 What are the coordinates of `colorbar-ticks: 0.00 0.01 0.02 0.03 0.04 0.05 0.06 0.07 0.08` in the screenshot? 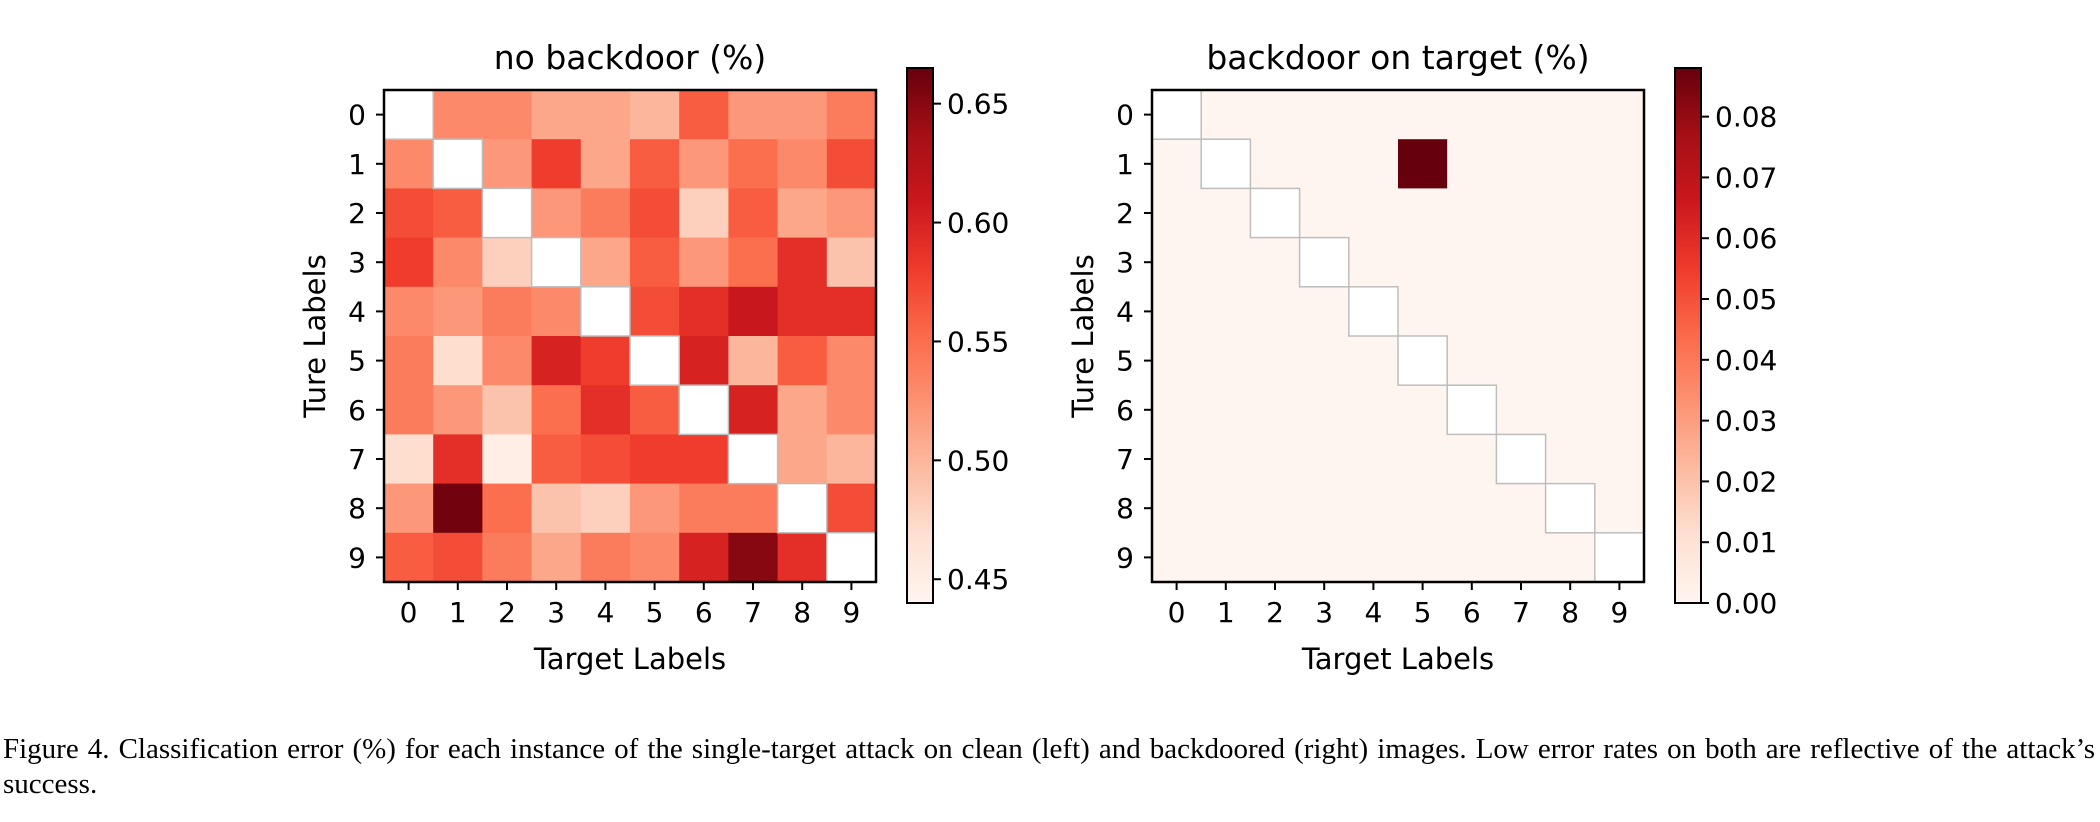 It's located at (1739, 360).